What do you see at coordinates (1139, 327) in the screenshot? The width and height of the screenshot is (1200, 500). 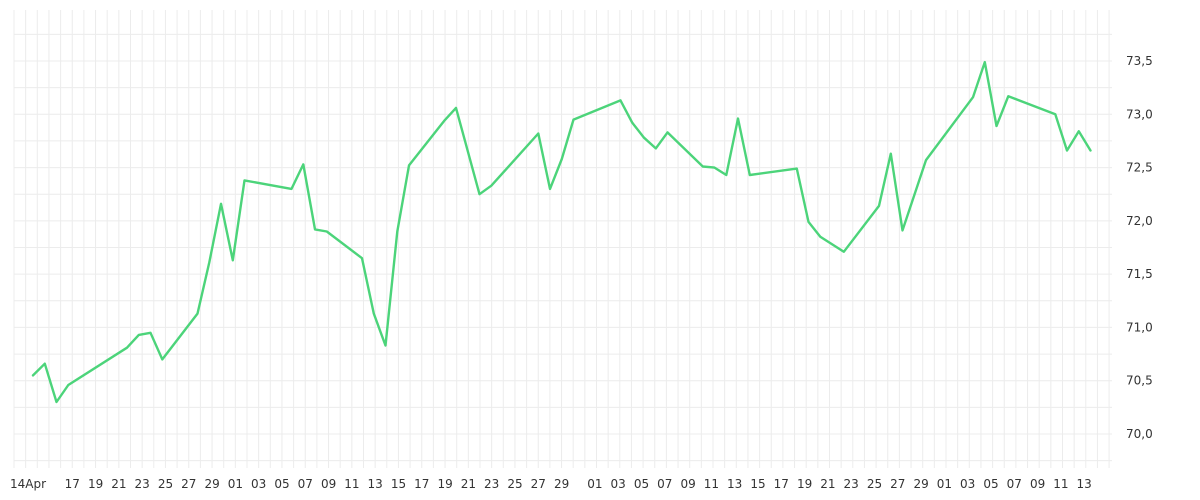 I see `y-tick-label: 71,0` at bounding box center [1139, 327].